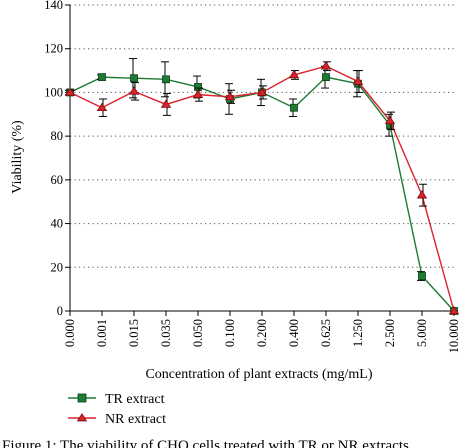  What do you see at coordinates (57, 180) in the screenshot?
I see `y-tick-label-60: 60` at bounding box center [57, 180].